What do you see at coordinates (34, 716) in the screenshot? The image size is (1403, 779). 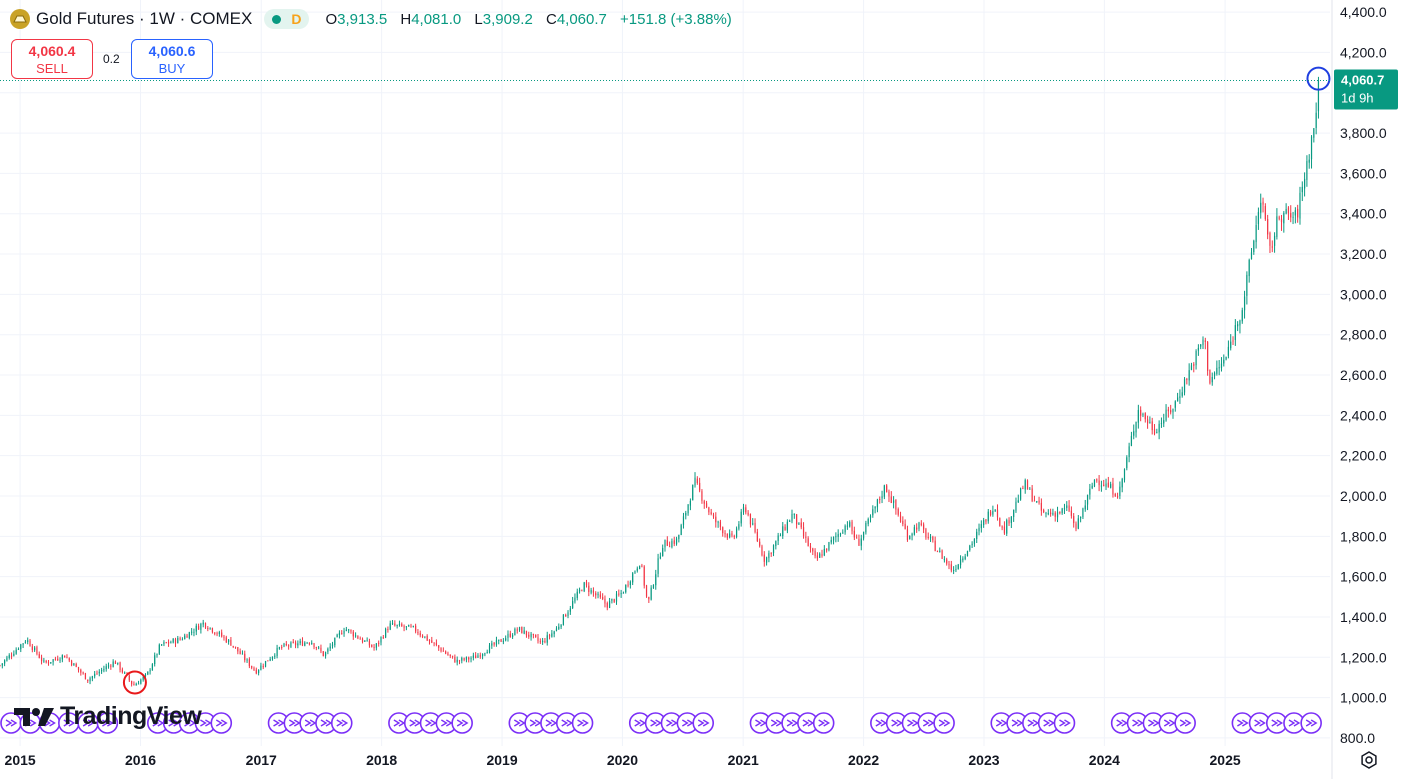 I see `tradingview-logo-icon` at bounding box center [34, 716].